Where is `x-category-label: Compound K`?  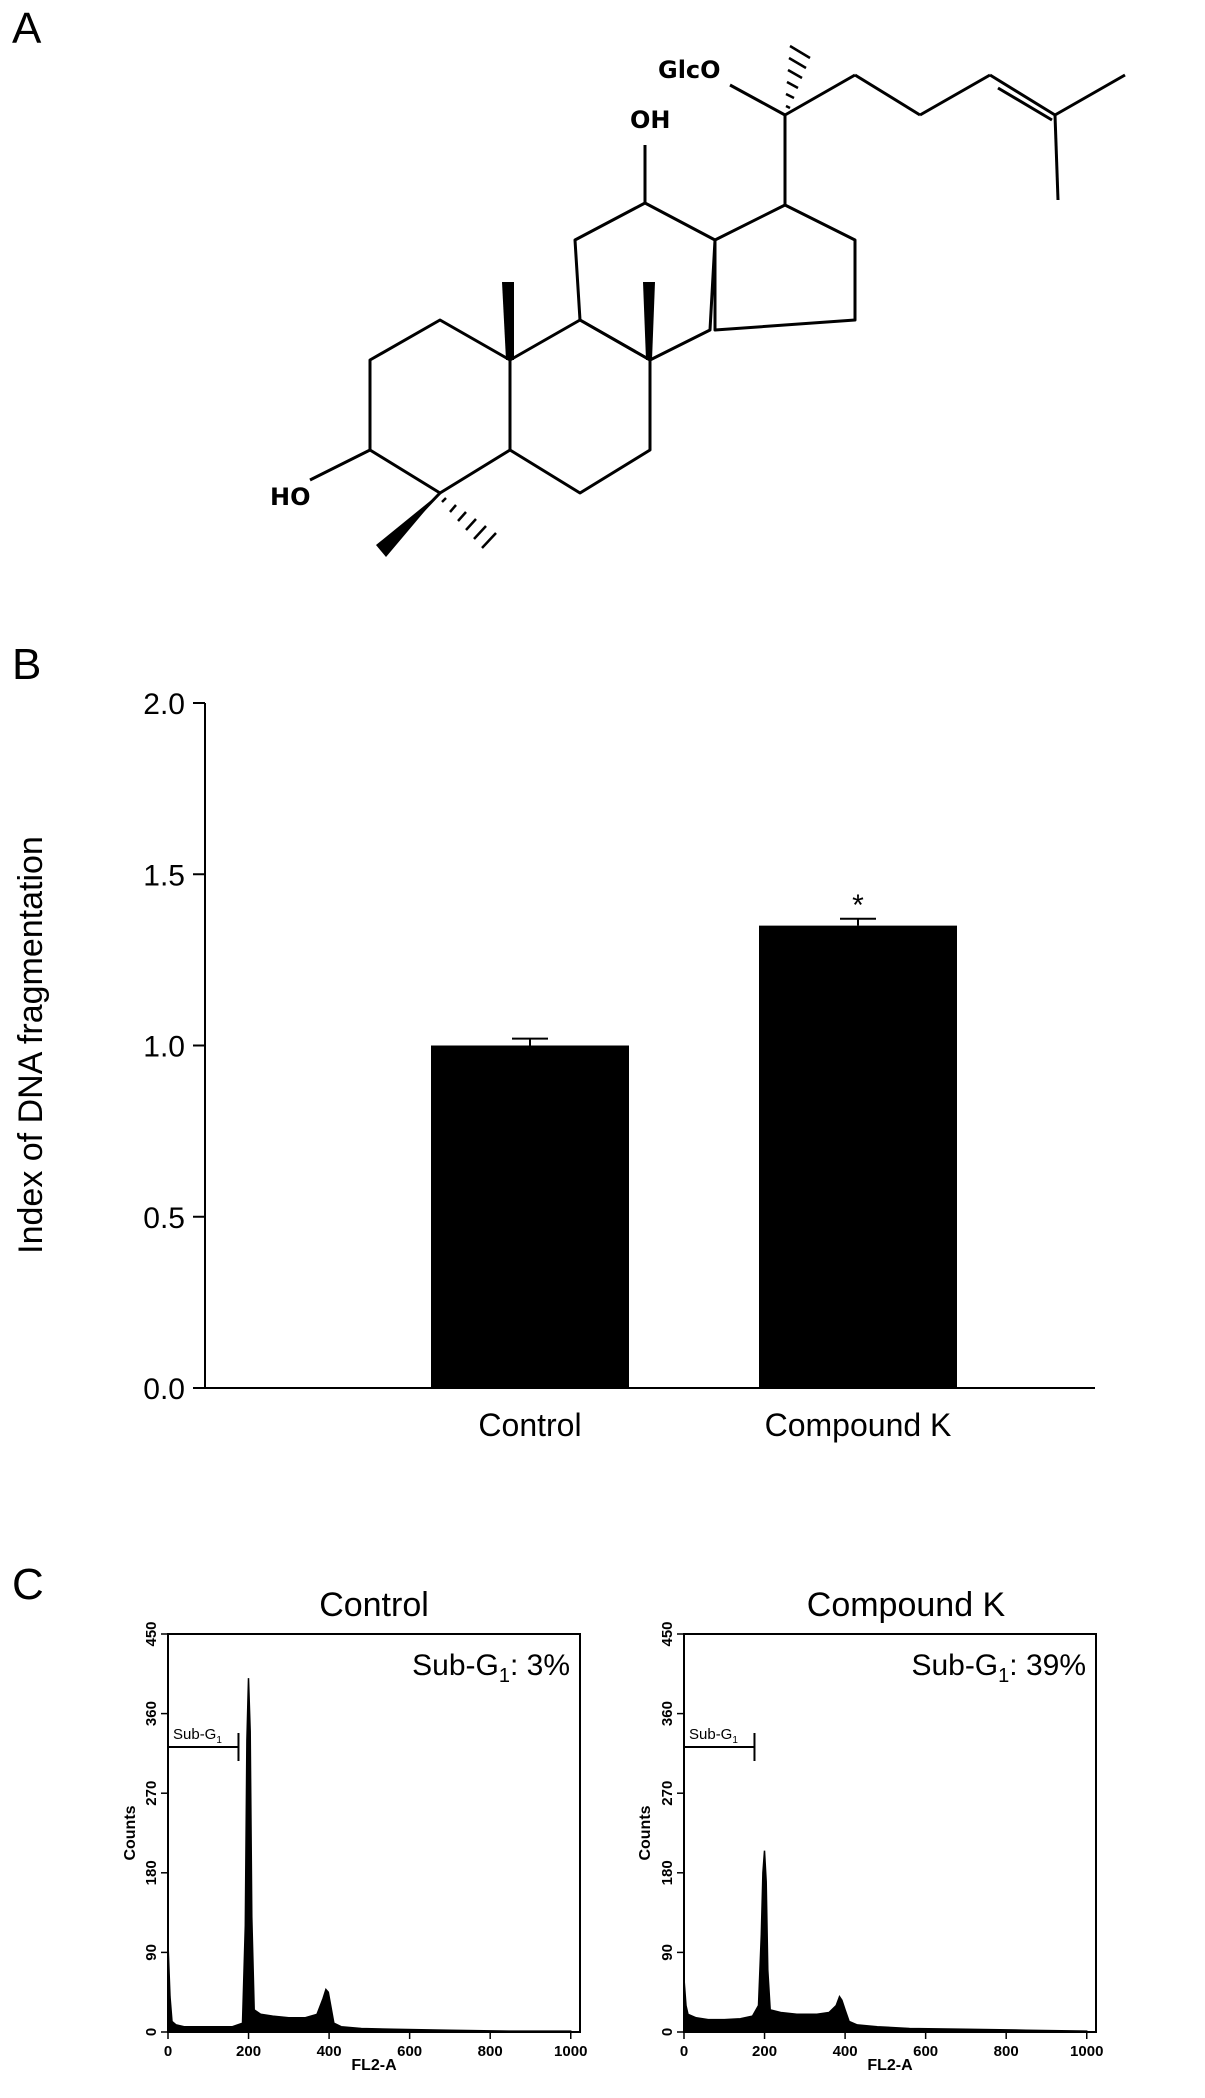
x-category-label: Compound K is located at coordinates (858, 1425).